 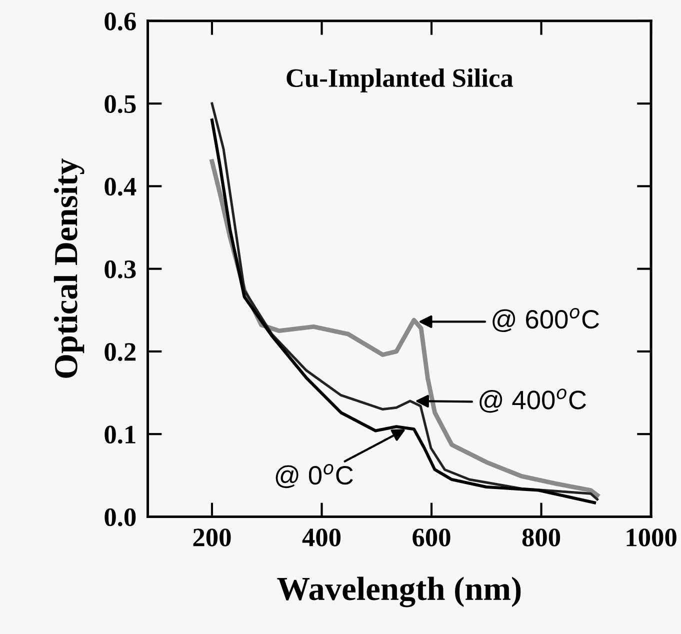 What do you see at coordinates (541, 537) in the screenshot?
I see `x-tick-label: 800` at bounding box center [541, 537].